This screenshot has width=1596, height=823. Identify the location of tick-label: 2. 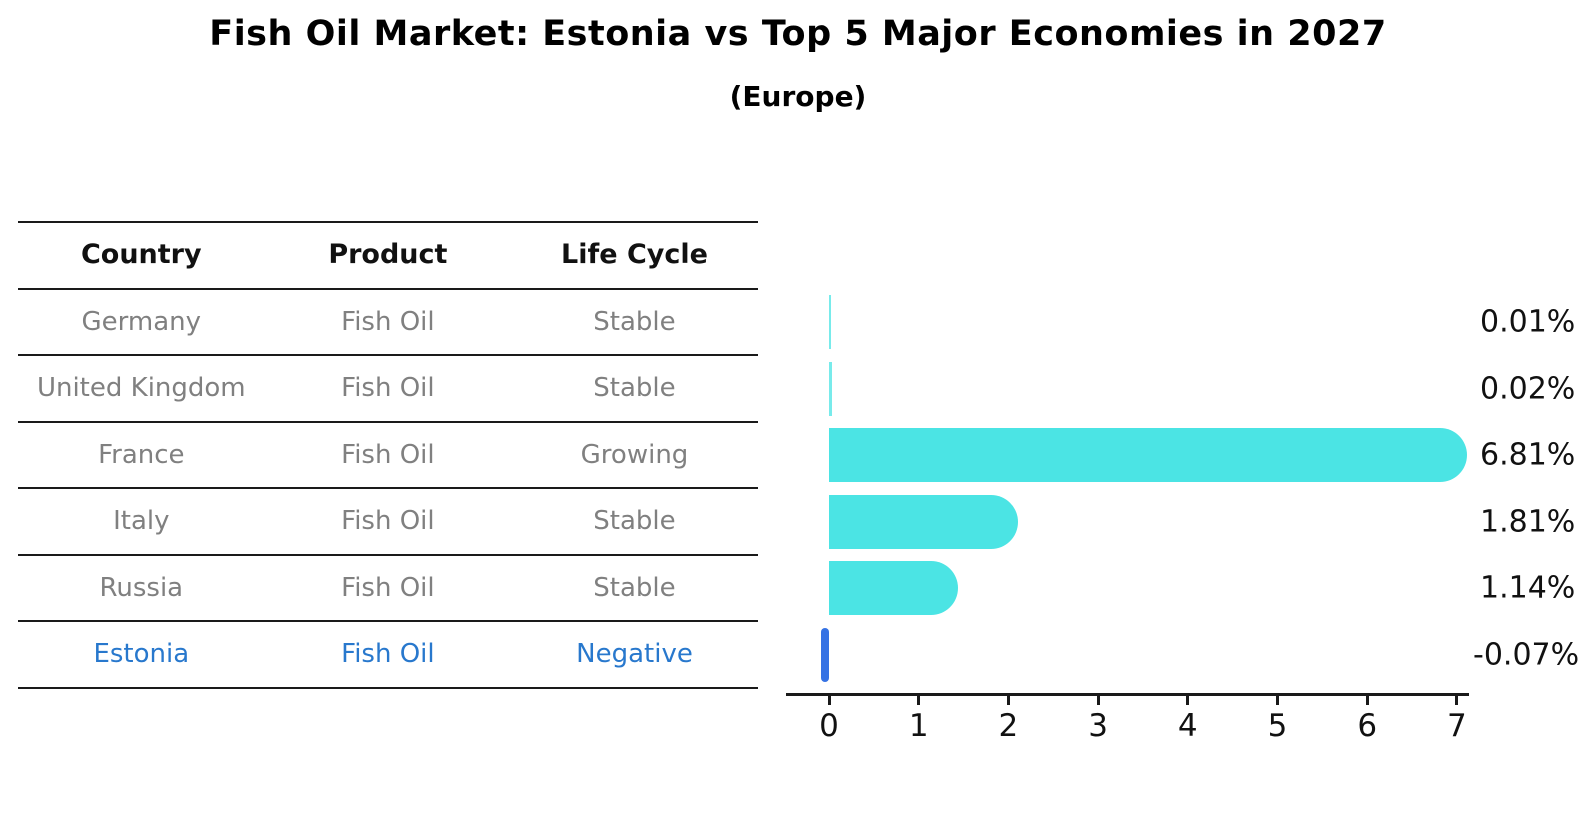
(1008, 726).